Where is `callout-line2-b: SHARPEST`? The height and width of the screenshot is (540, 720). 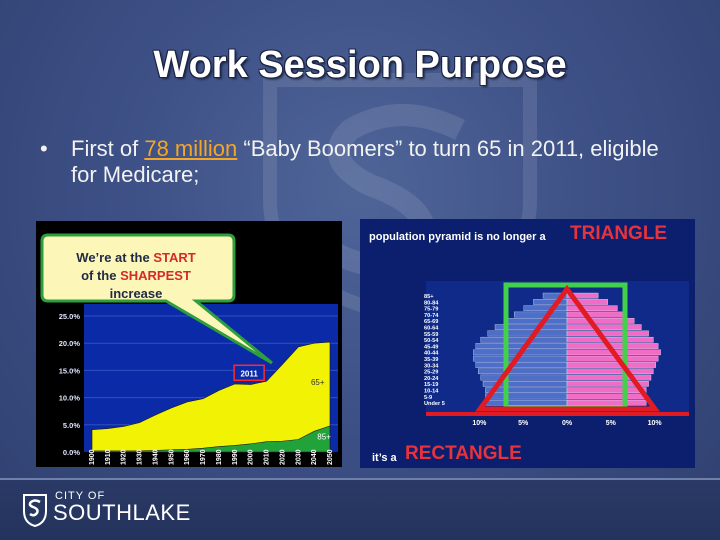
callout-line2-b: SHARPEST is located at coordinates (155, 275).